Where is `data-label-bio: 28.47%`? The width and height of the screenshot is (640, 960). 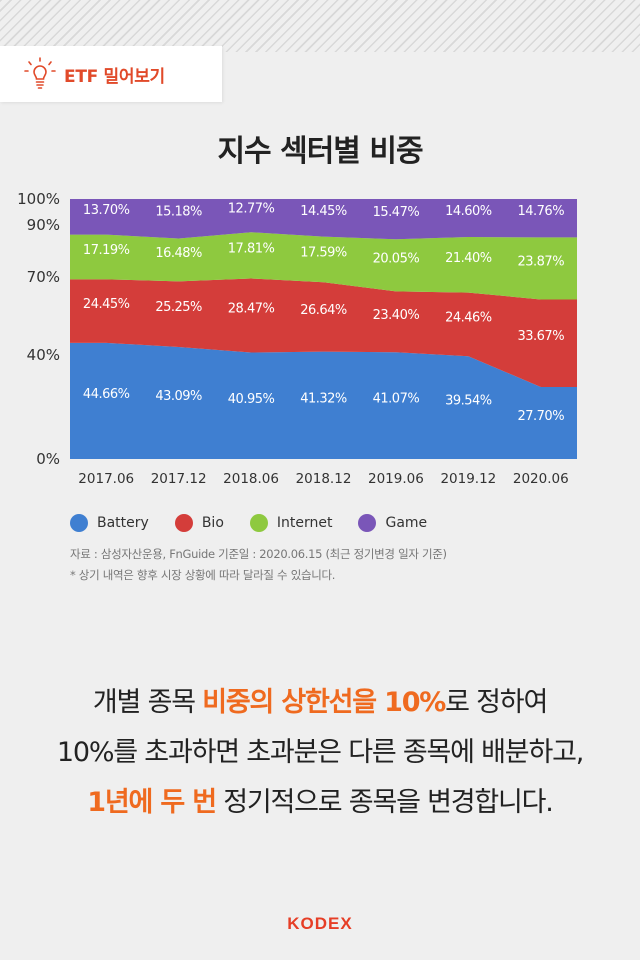
data-label-bio: 28.47% is located at coordinates (251, 309).